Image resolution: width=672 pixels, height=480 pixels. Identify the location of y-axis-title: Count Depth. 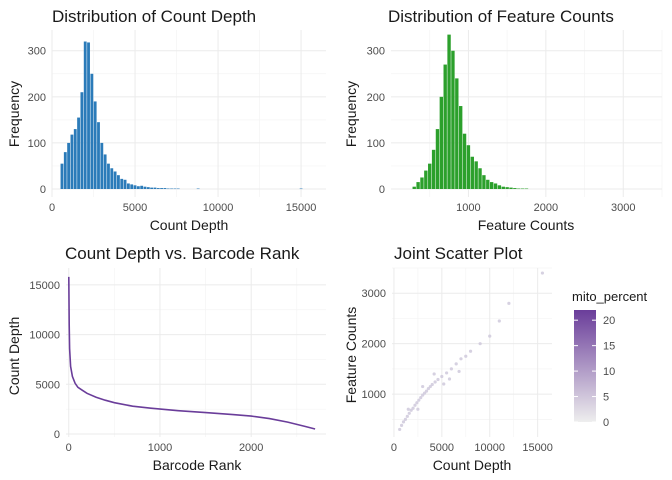
(14, 356).